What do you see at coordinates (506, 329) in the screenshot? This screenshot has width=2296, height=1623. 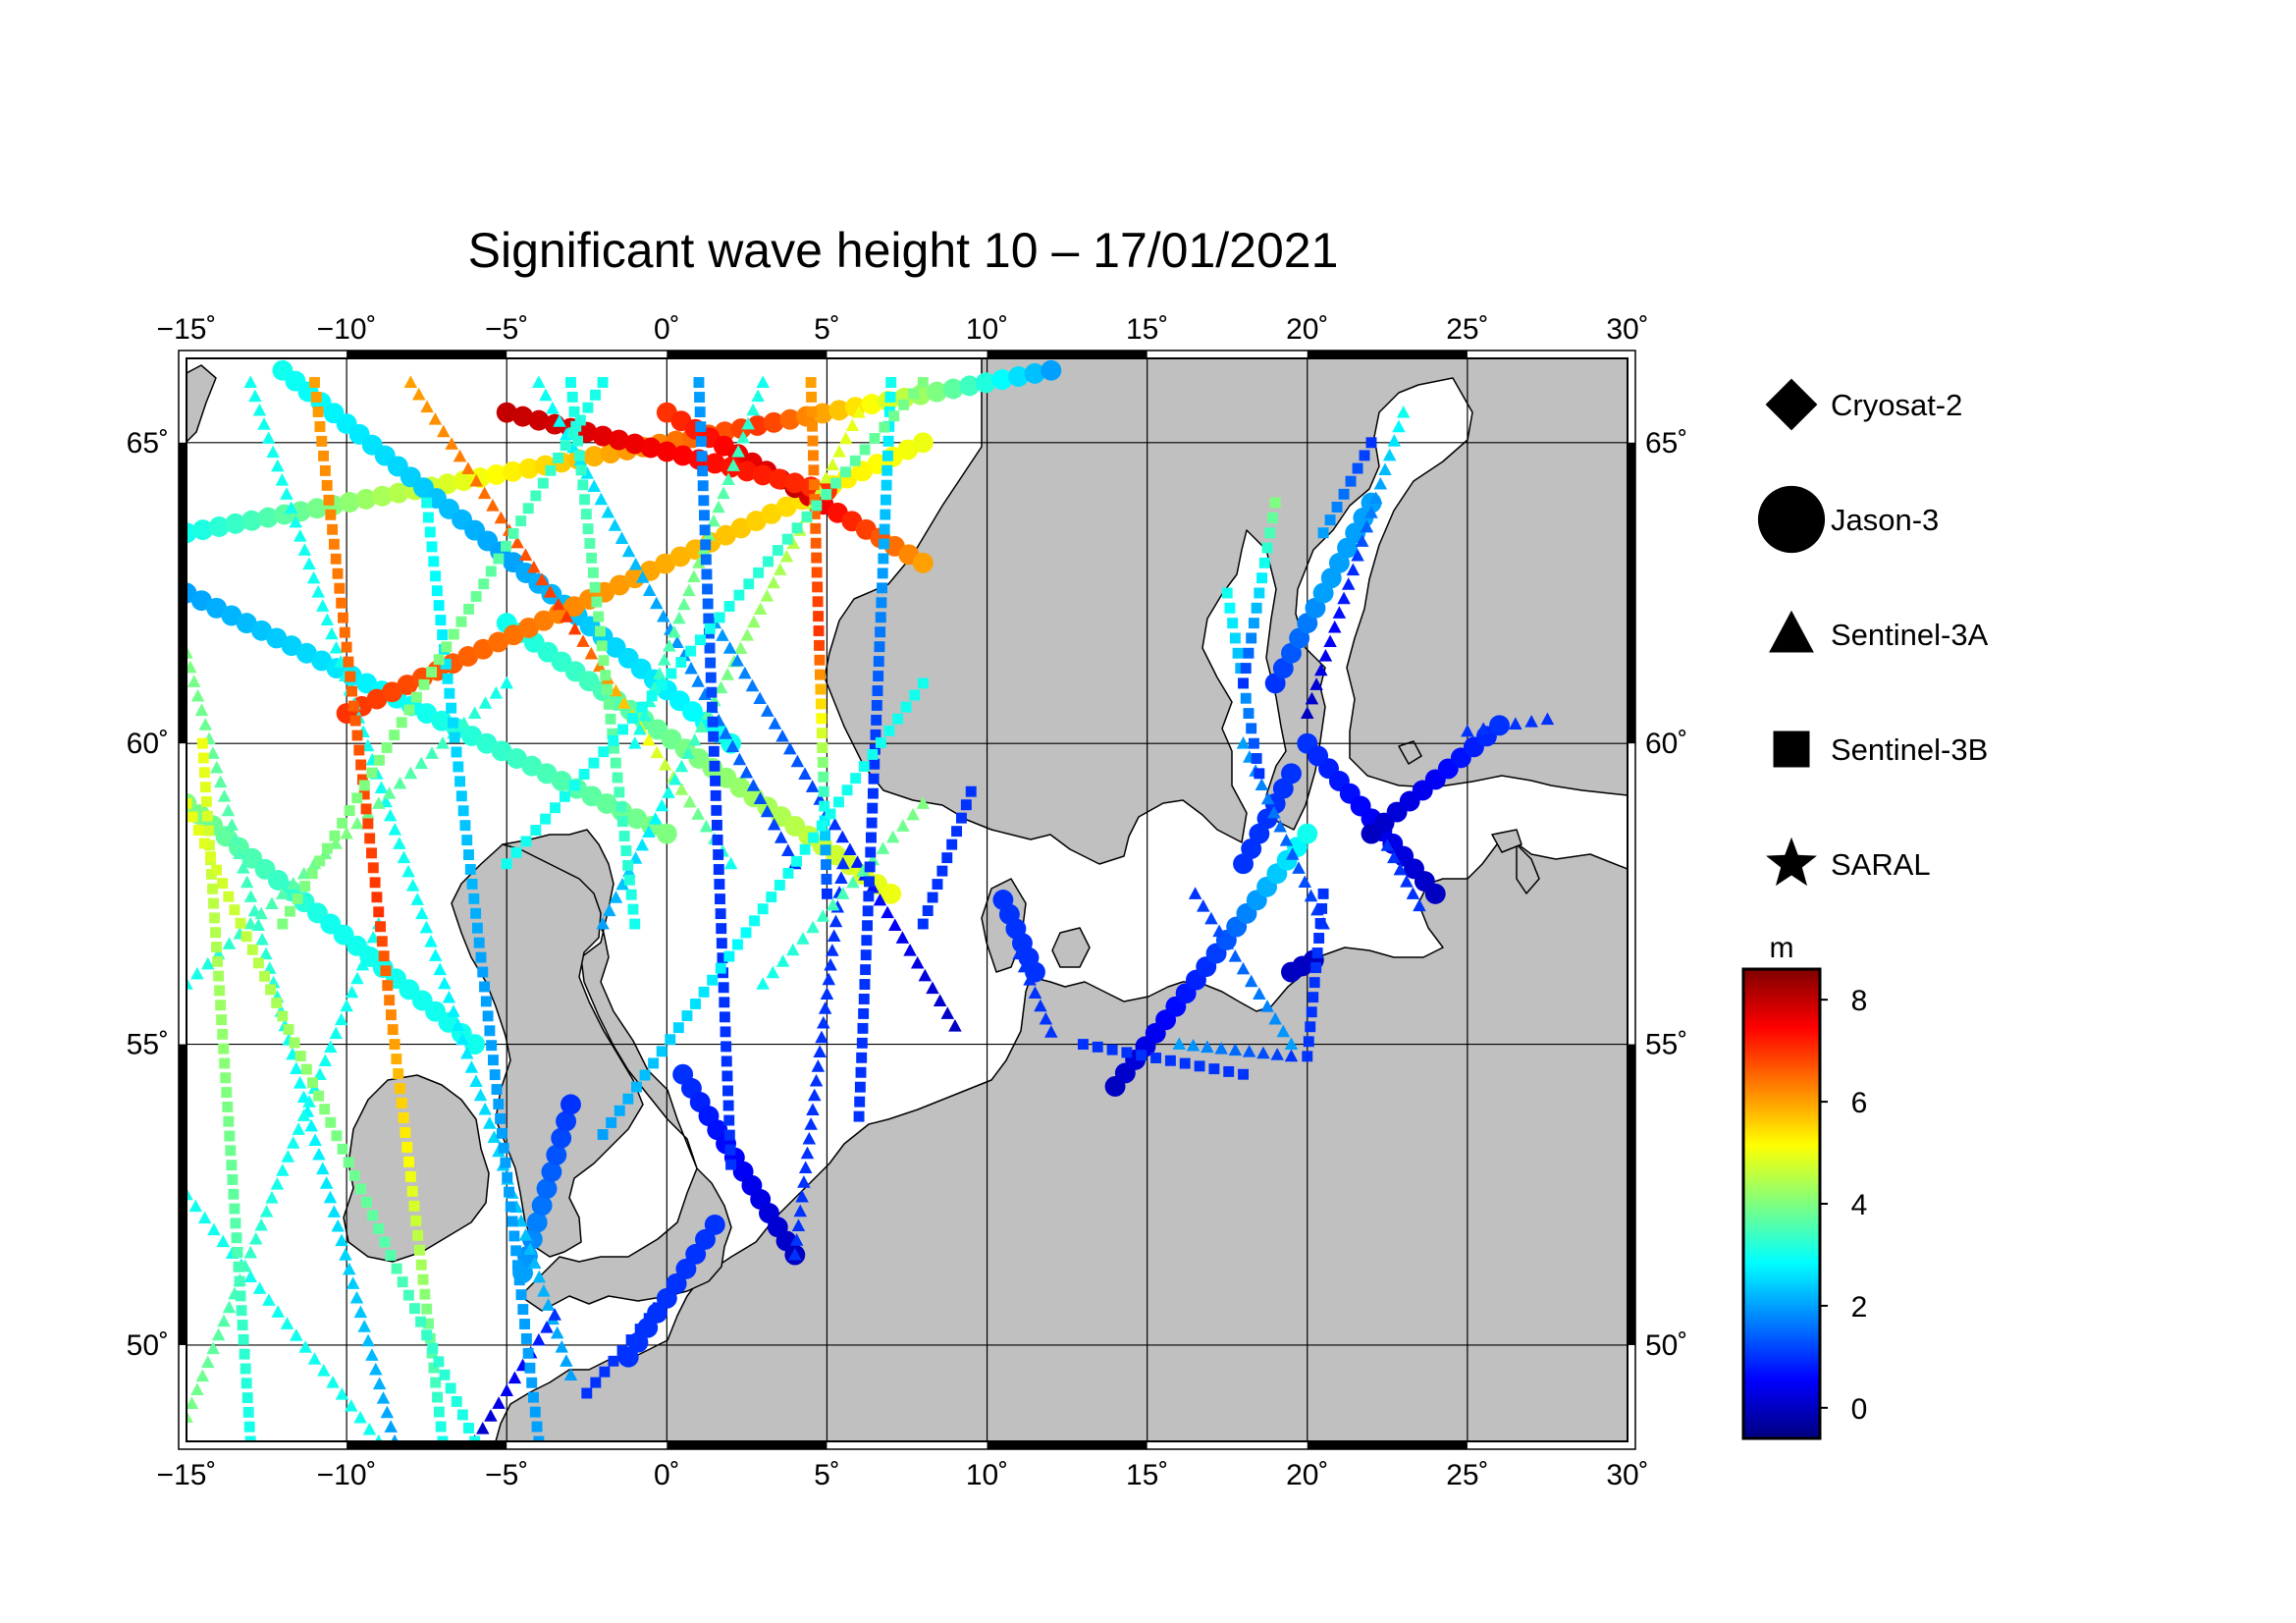 I see `lon-tick-label-top: −5˚` at bounding box center [506, 329].